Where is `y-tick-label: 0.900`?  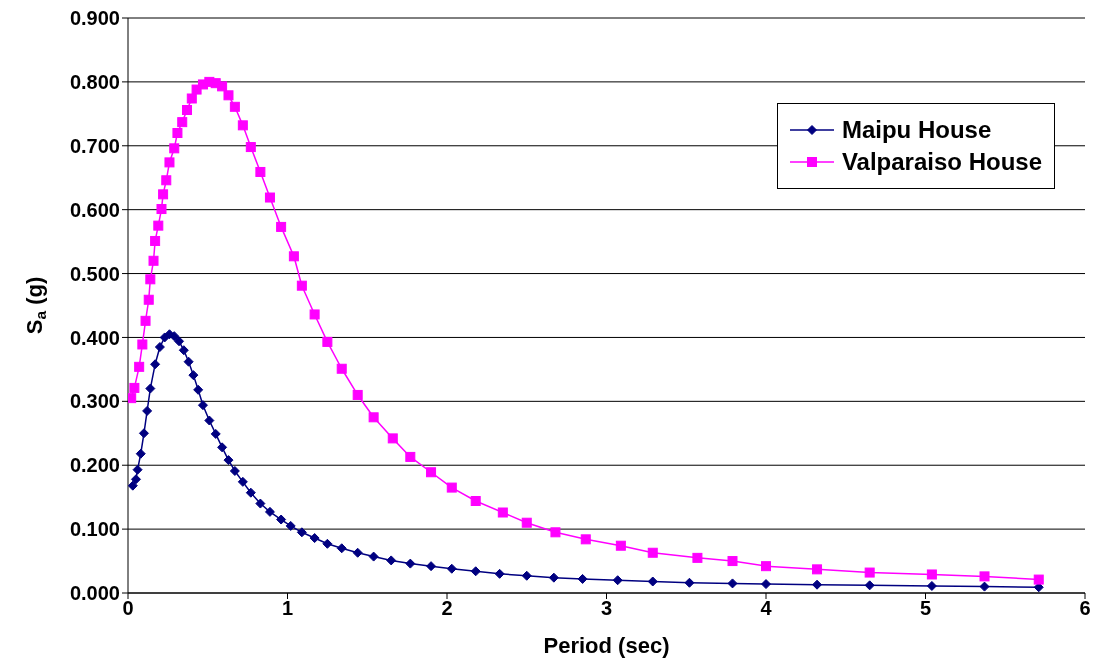 y-tick-label: 0.900 is located at coordinates (94, 18).